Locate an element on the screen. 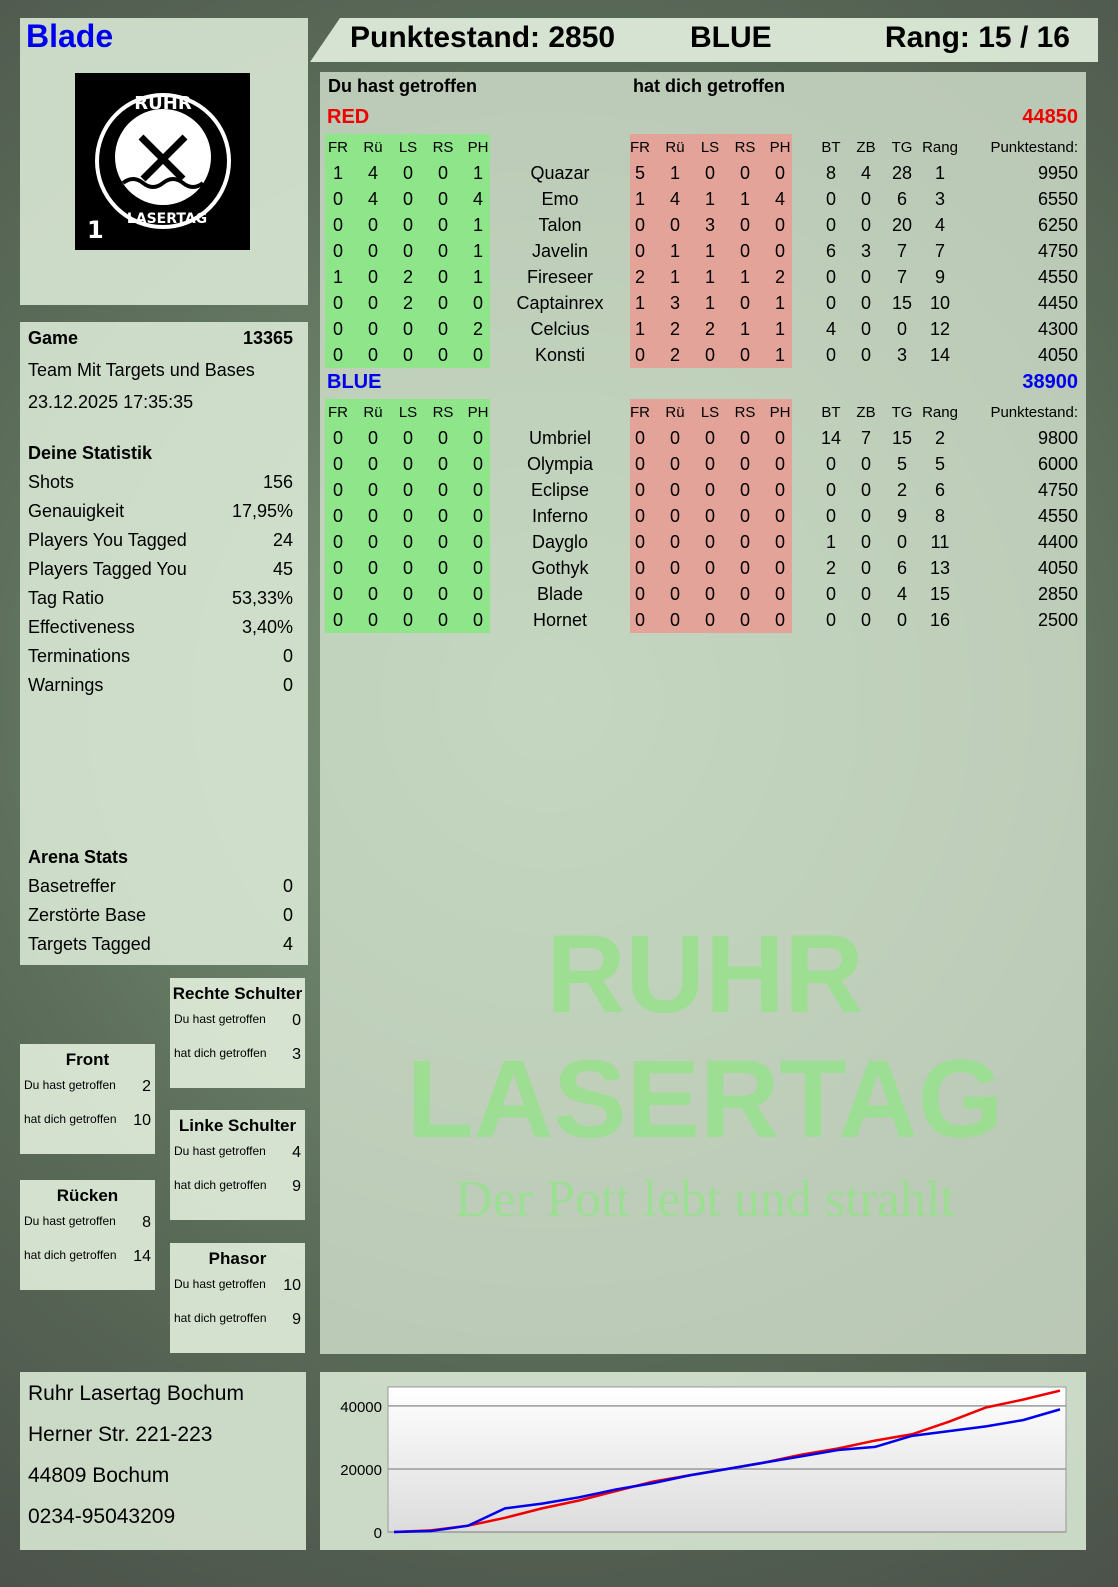  stat-cell: 4 is located at coordinates (939, 225).